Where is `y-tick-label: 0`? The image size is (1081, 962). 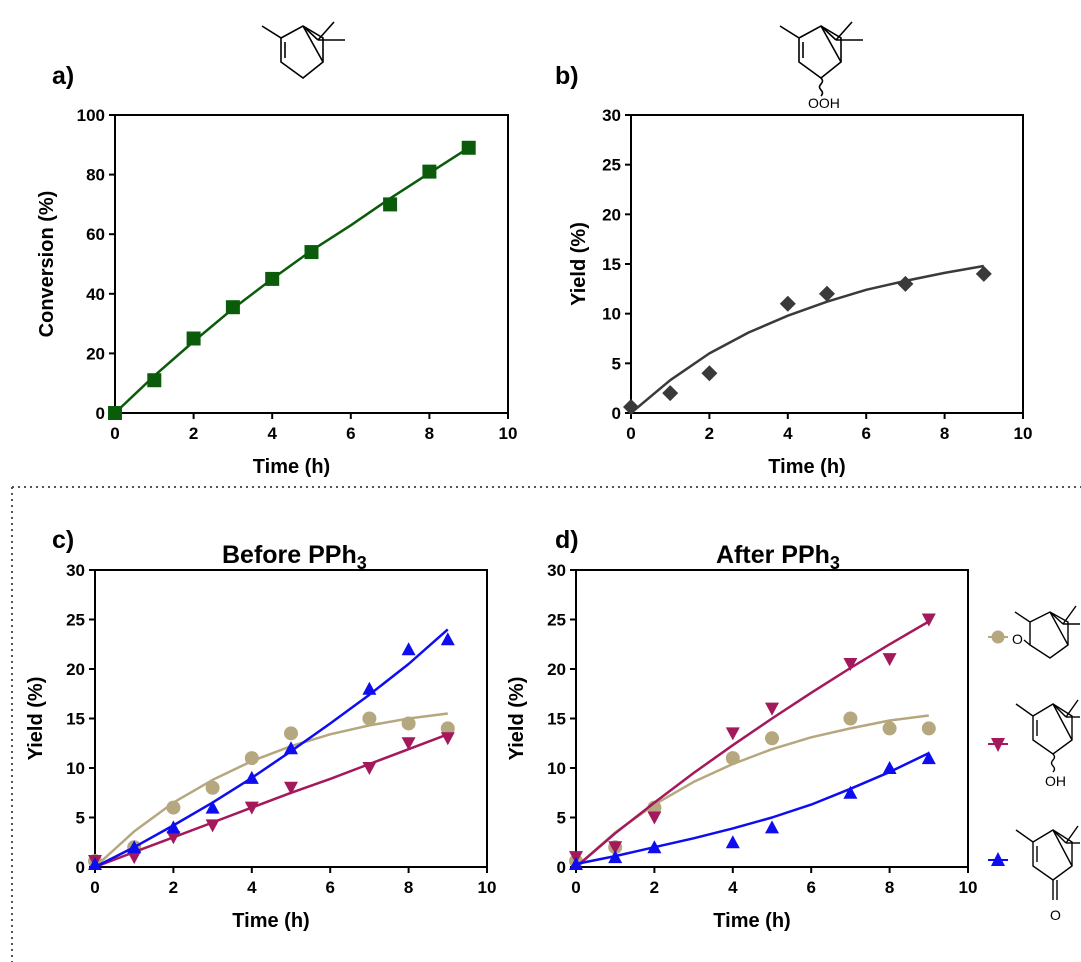
y-tick-label: 0 is located at coordinates (100, 413).